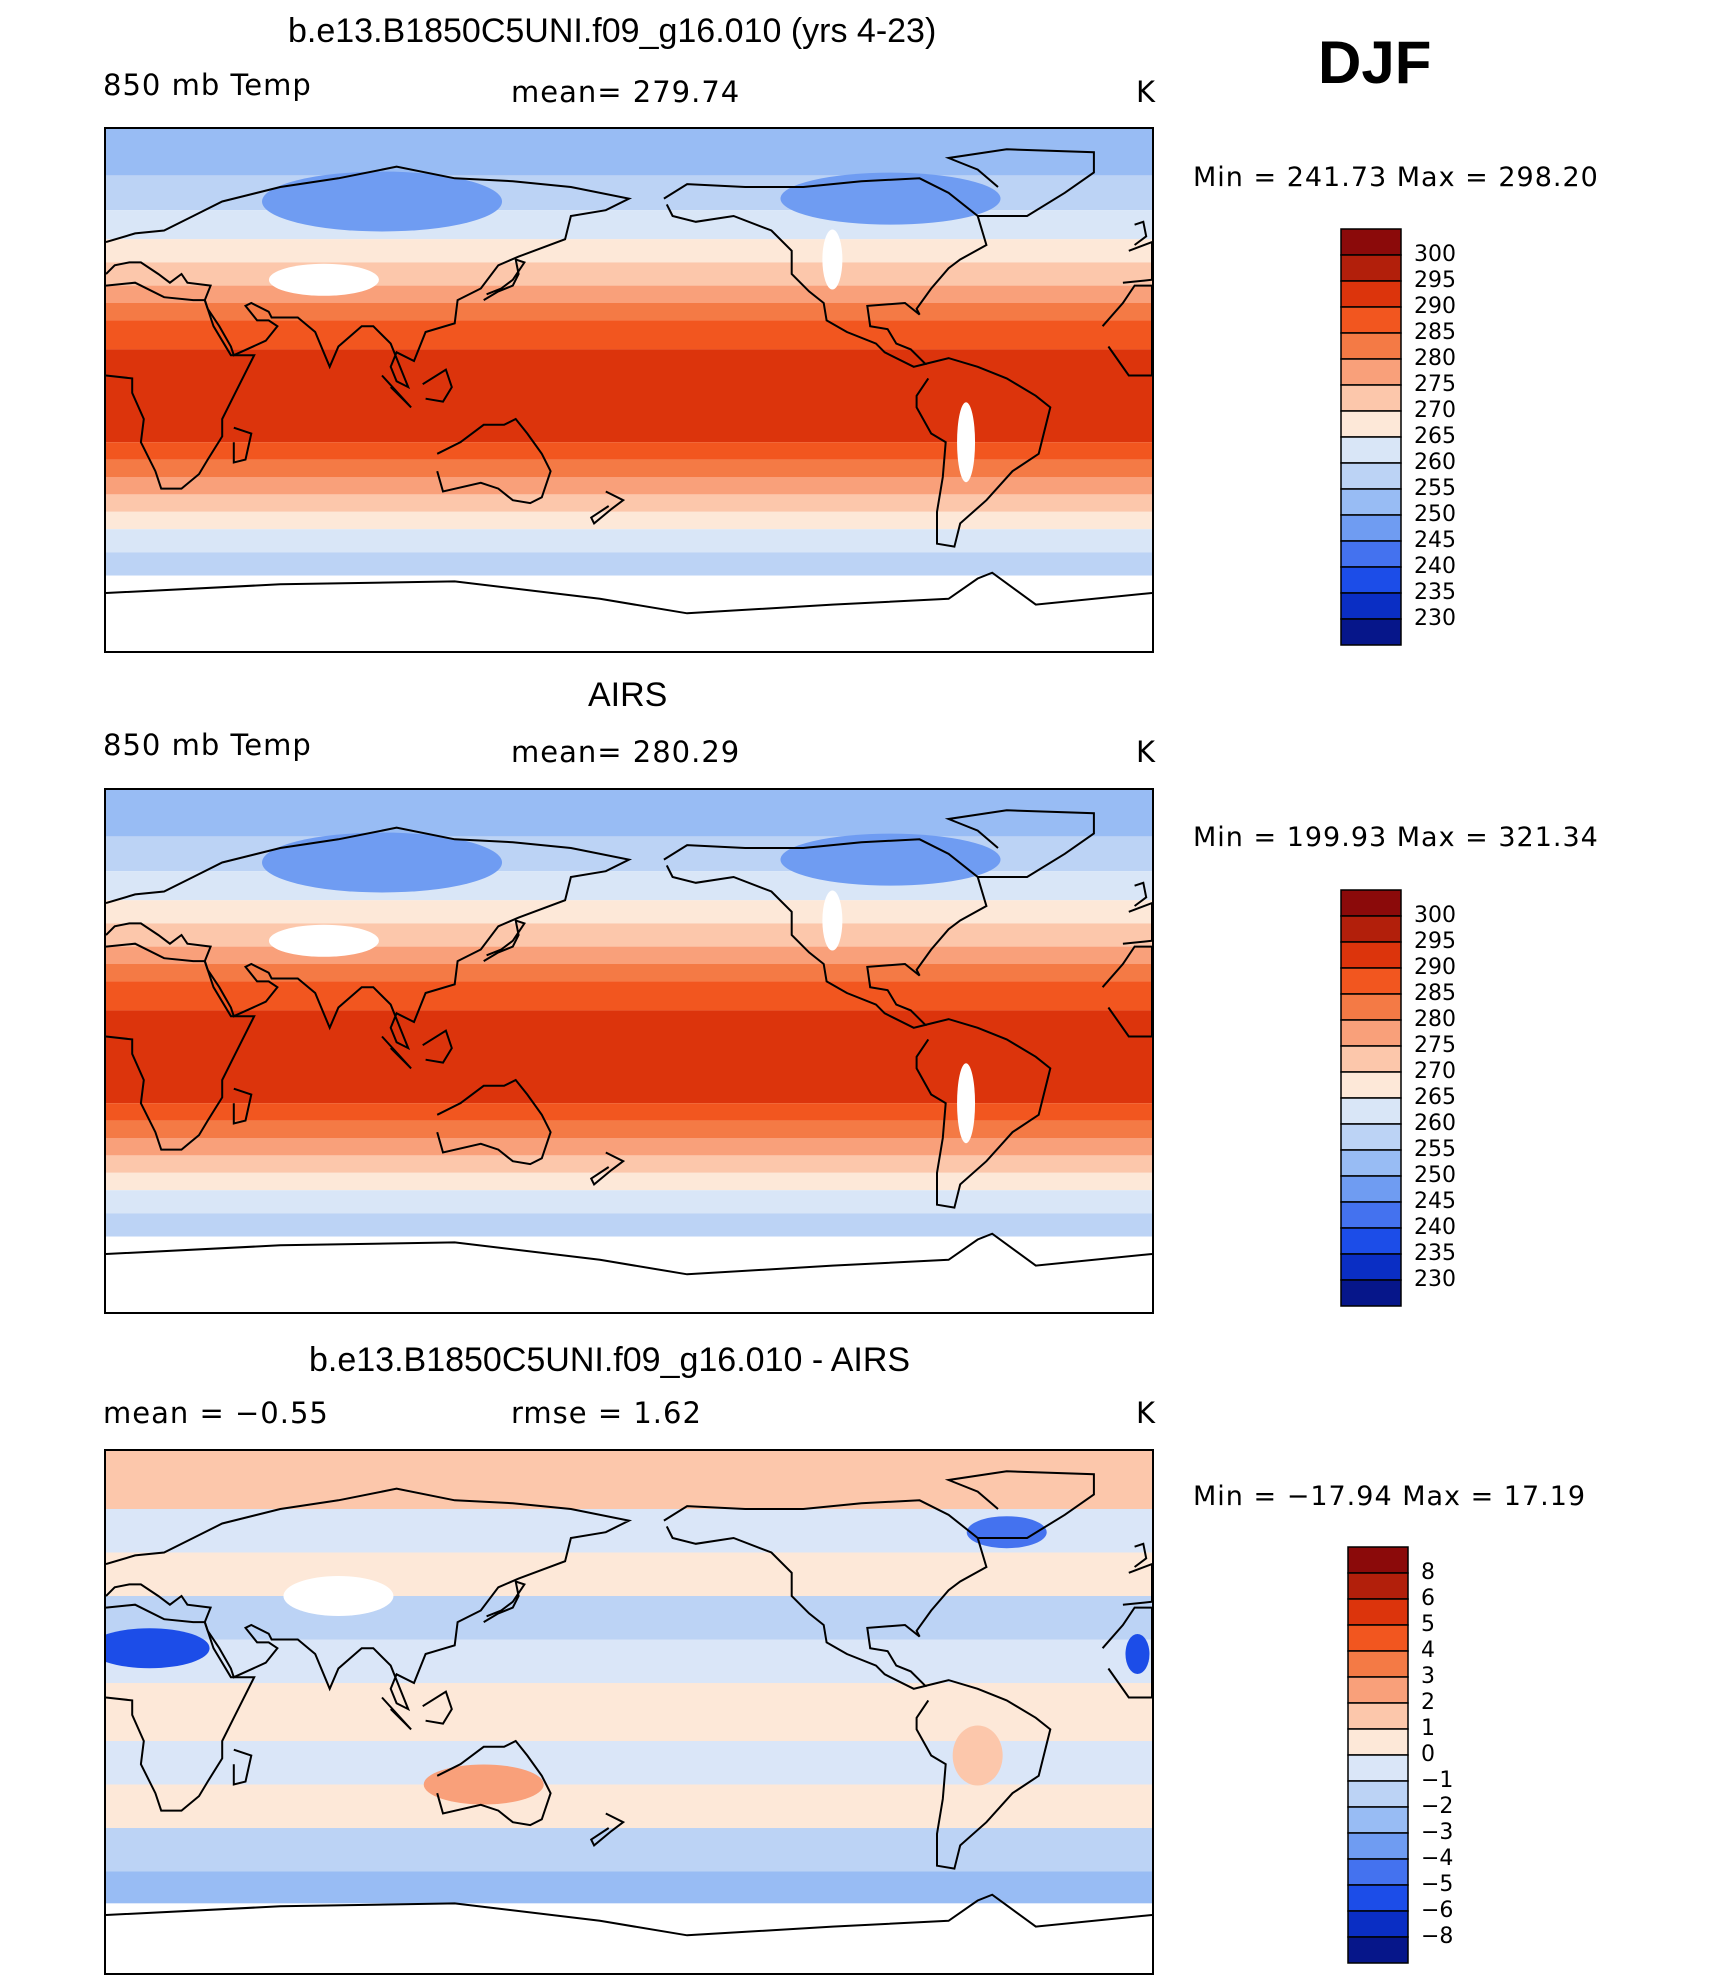 The height and width of the screenshot is (1975, 1710). What do you see at coordinates (1396, 837) in the screenshot?
I see `panel2-minmax: Min = 199.93 Max = 321.34` at bounding box center [1396, 837].